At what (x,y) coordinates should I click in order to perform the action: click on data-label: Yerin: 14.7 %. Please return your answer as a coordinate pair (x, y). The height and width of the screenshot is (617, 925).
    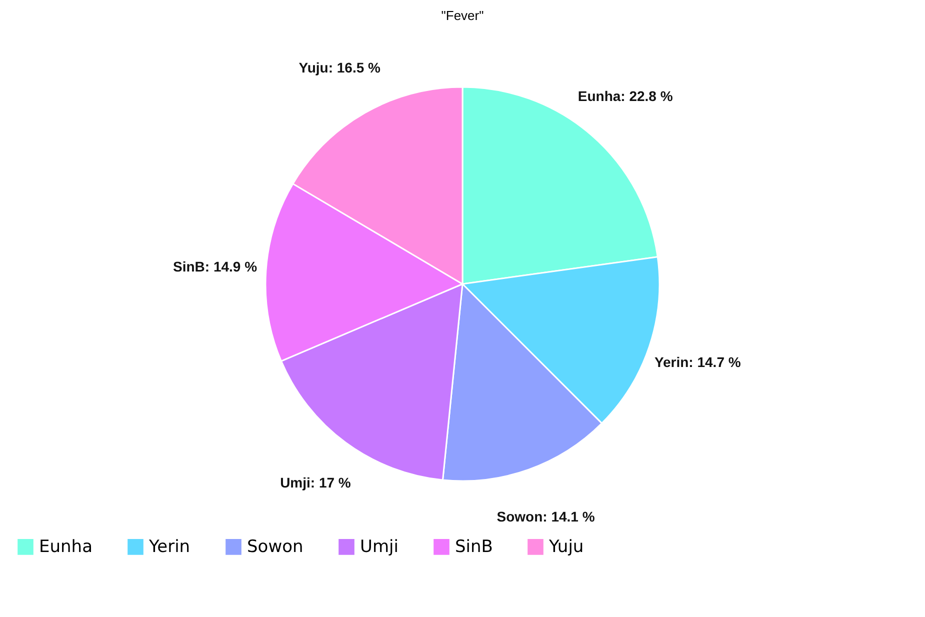
    Looking at the image, I should click on (698, 362).